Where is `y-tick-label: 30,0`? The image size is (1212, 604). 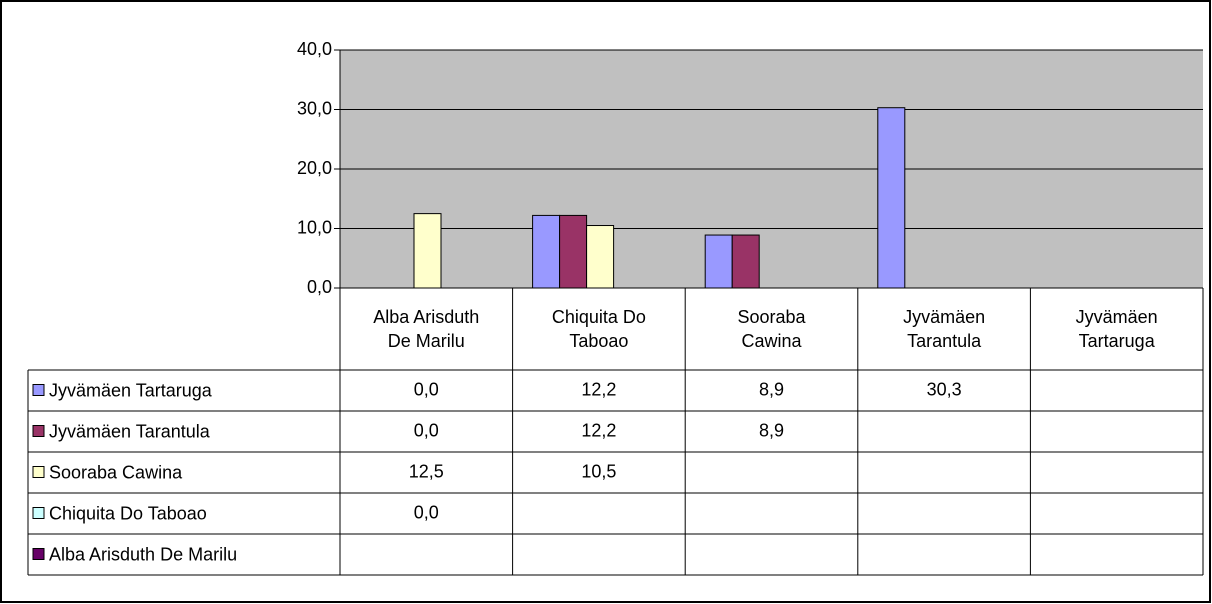 y-tick-label: 30,0 is located at coordinates (314, 108).